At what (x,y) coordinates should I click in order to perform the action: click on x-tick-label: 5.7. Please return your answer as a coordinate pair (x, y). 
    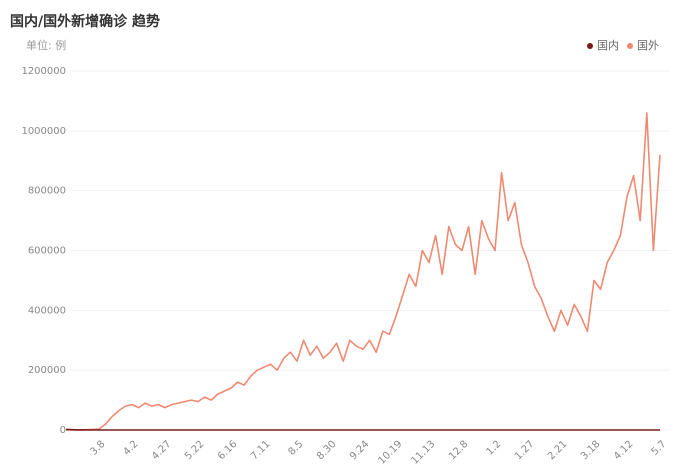
    Looking at the image, I should click on (658, 448).